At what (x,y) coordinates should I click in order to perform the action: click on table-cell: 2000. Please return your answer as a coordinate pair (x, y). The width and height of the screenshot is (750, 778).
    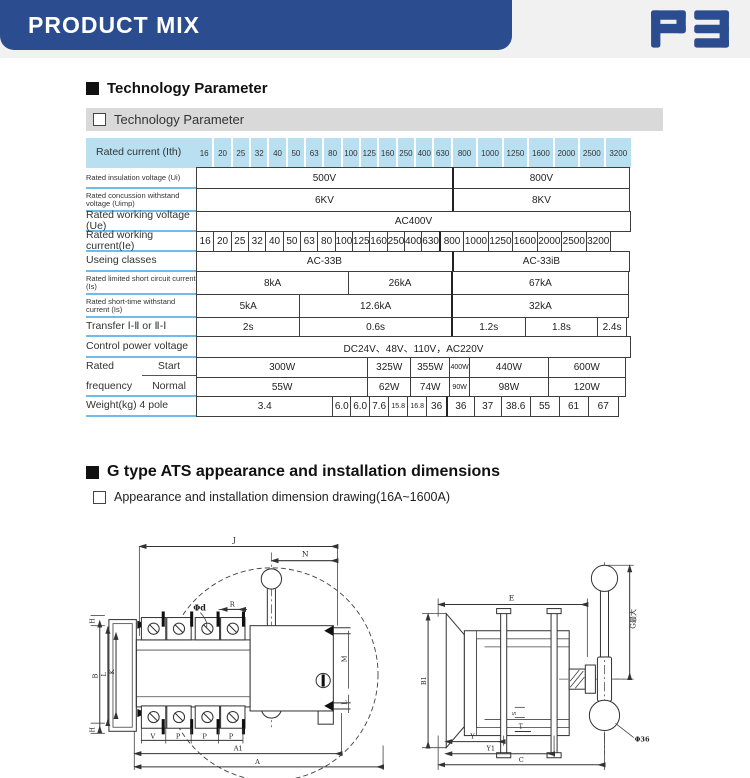
    Looking at the image, I should click on (567, 153).